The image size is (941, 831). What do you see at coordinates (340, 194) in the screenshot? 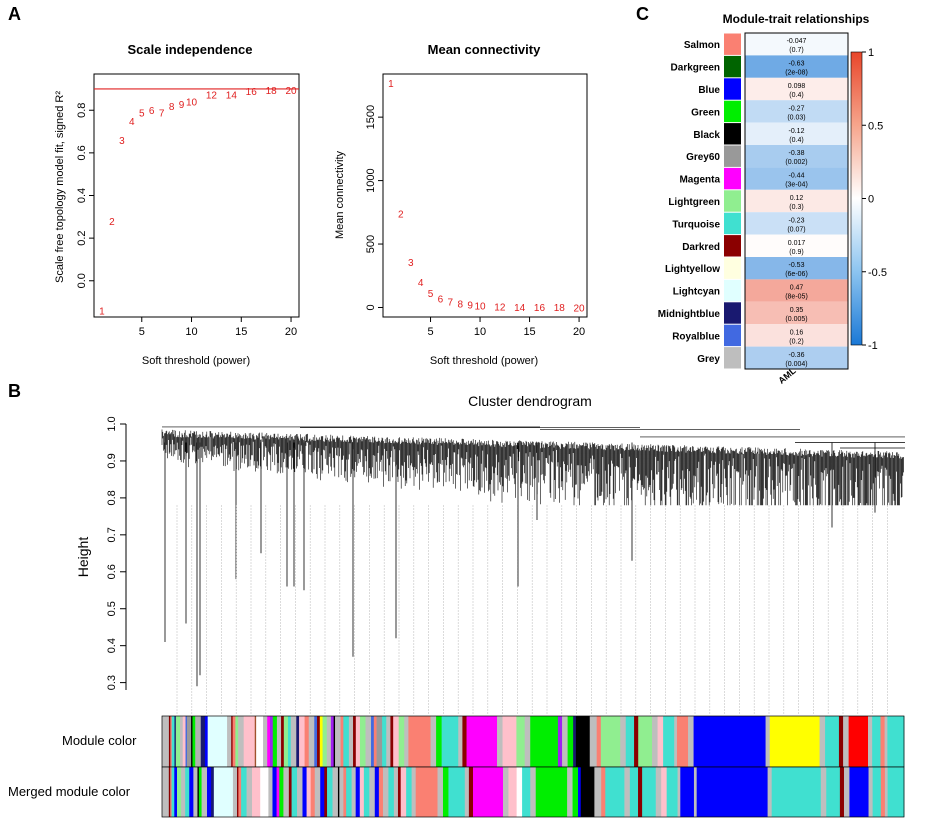
I see `mc-ylabel: Mean connectivity` at bounding box center [340, 194].